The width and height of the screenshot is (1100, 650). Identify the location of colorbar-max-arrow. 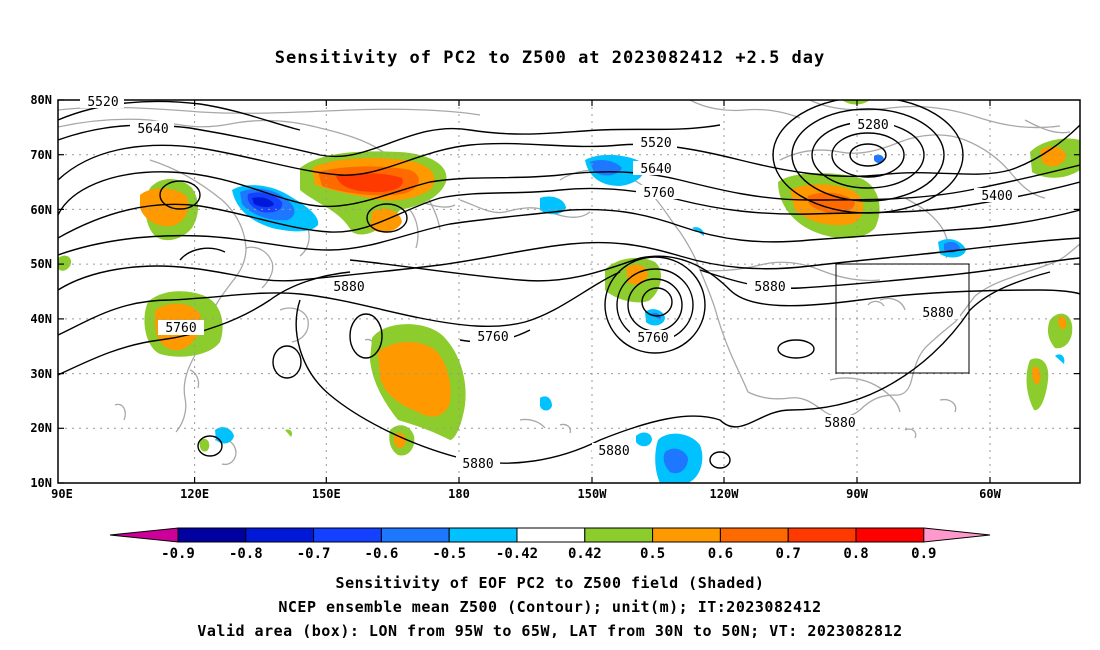
(957, 535).